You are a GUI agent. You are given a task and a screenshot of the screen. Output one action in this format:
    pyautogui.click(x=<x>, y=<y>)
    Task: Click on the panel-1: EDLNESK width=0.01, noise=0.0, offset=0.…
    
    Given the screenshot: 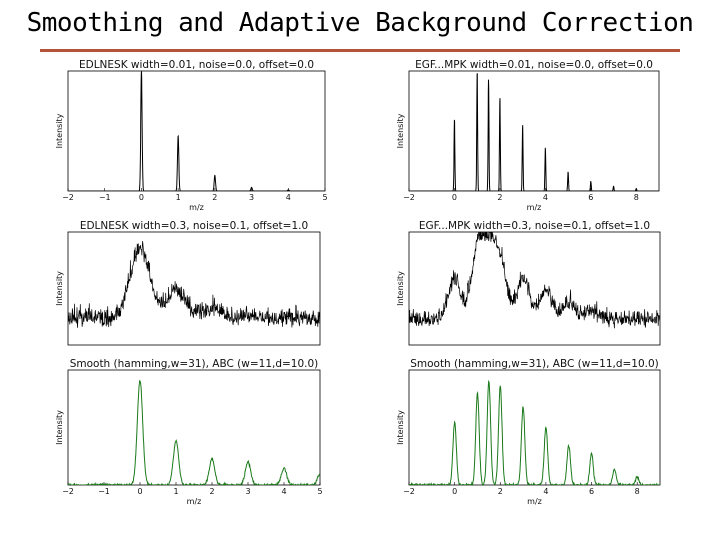 What is the action you would take?
    pyautogui.click(x=191, y=135)
    